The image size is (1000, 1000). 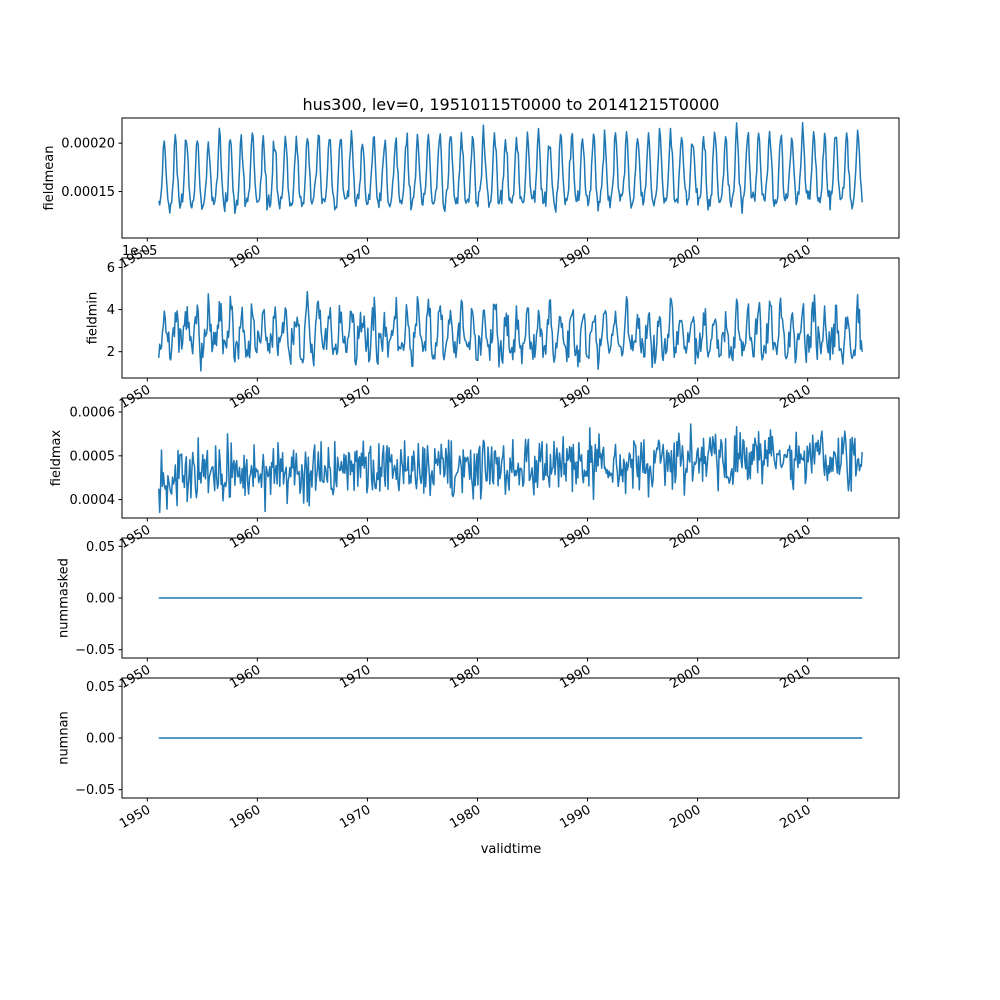 What do you see at coordinates (510, 468) in the screenshot?
I see `series-fieldmax-line` at bounding box center [510, 468].